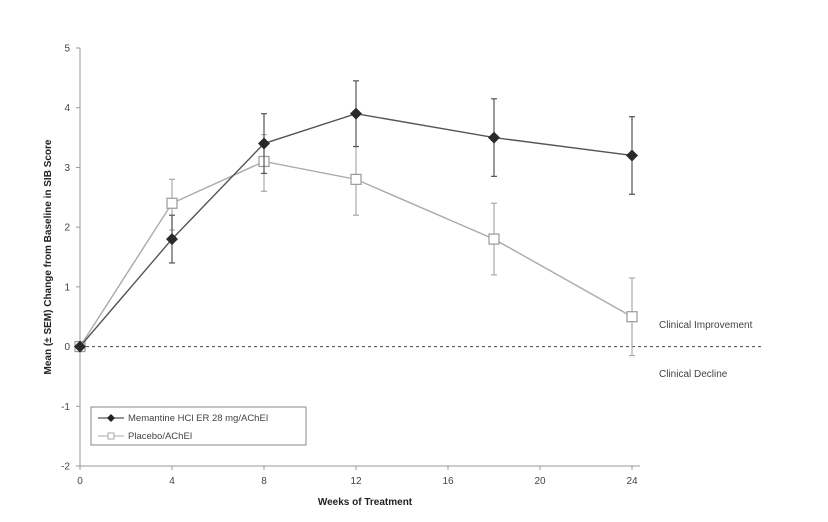 This screenshot has width=828, height=522. I want to click on legend-marker-placebo, so click(111, 436).